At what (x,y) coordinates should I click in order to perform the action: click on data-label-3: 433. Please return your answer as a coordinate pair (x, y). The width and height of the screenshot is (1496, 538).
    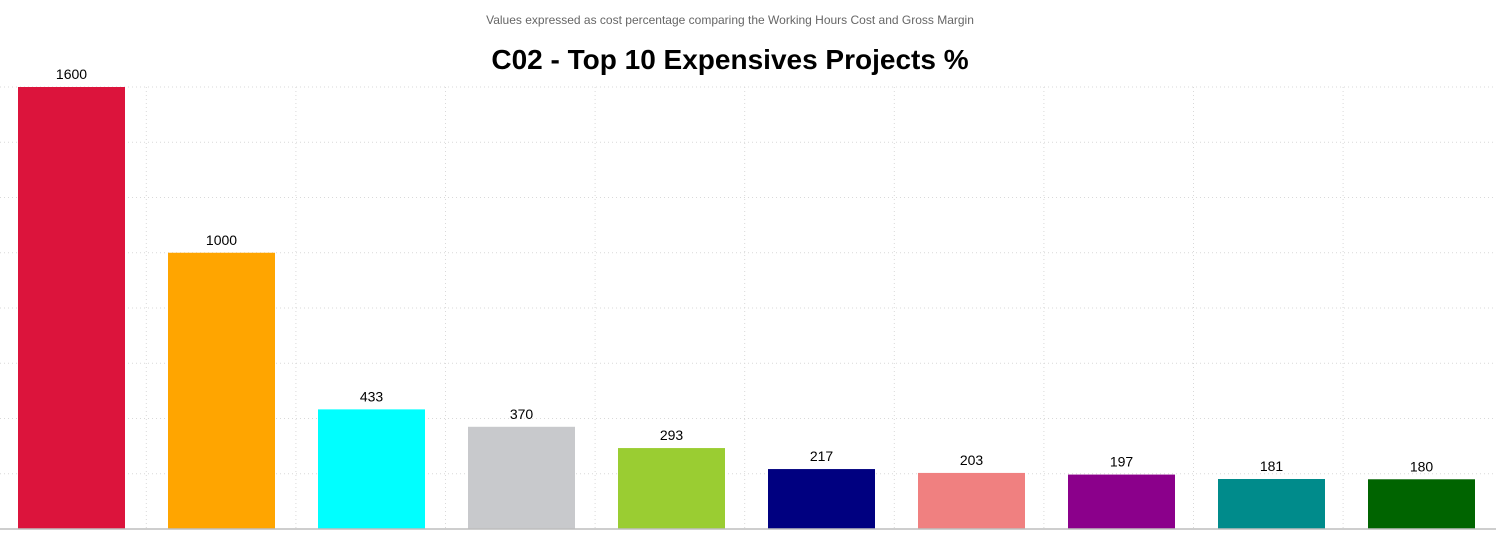
    Looking at the image, I should click on (372, 396).